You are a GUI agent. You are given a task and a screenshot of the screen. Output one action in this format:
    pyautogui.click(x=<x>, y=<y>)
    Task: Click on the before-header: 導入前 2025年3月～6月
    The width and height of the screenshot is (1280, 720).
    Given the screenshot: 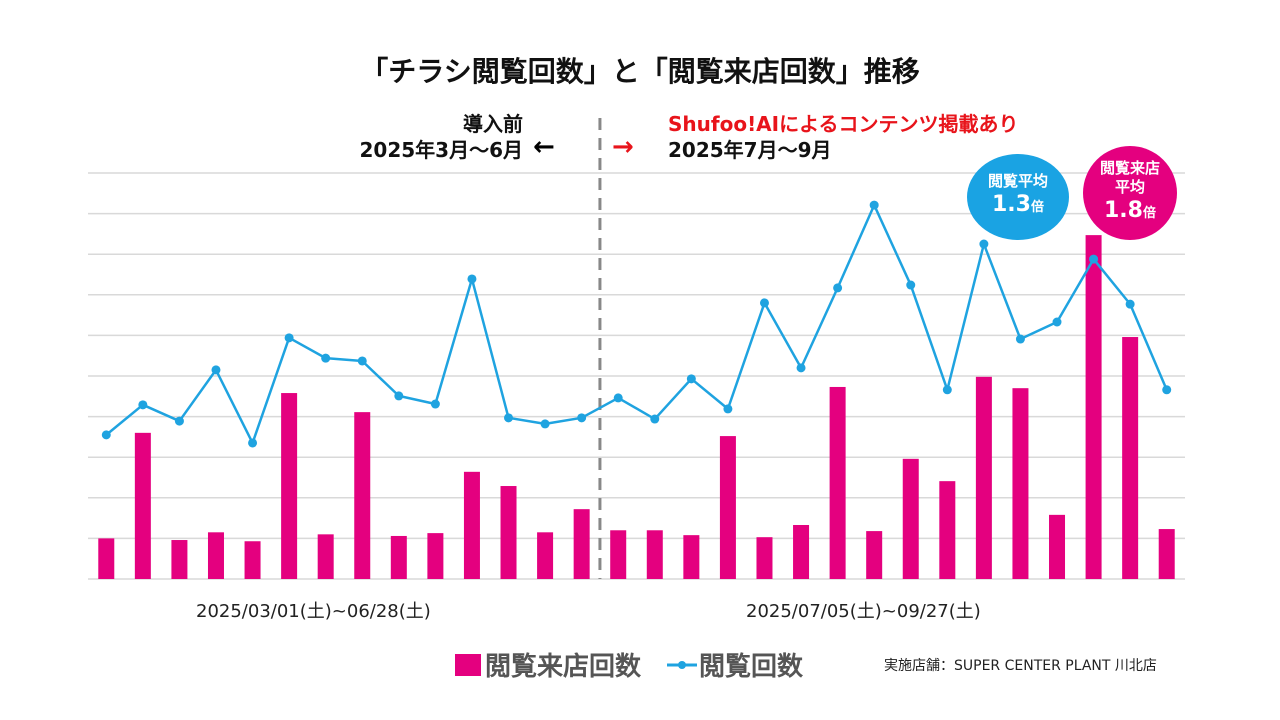 What is the action you would take?
    pyautogui.click(x=442, y=137)
    